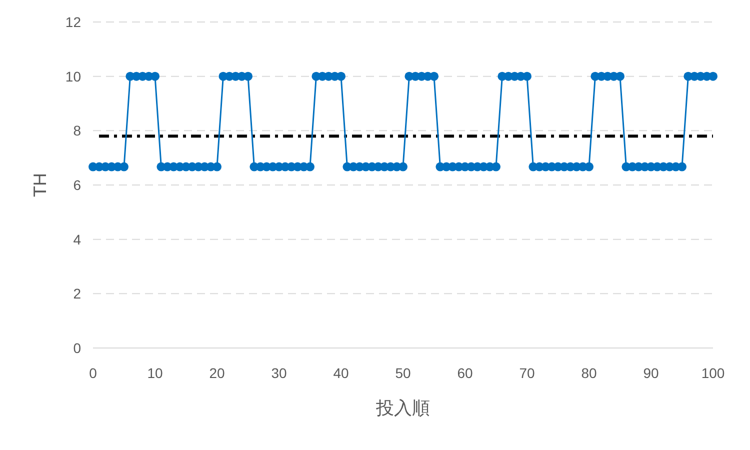 The height and width of the screenshot is (450, 750). Describe the element at coordinates (73, 22) in the screenshot. I see `y-tick-label: 12` at that location.